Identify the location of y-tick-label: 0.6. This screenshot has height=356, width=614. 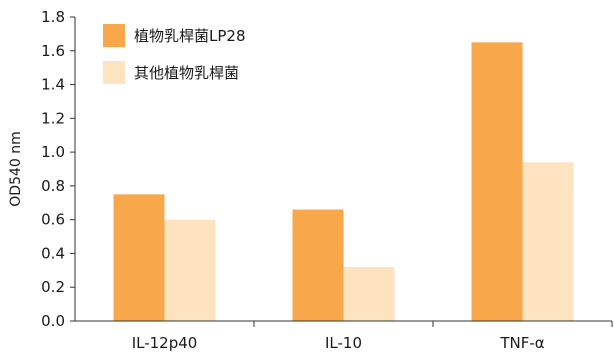
(53, 220).